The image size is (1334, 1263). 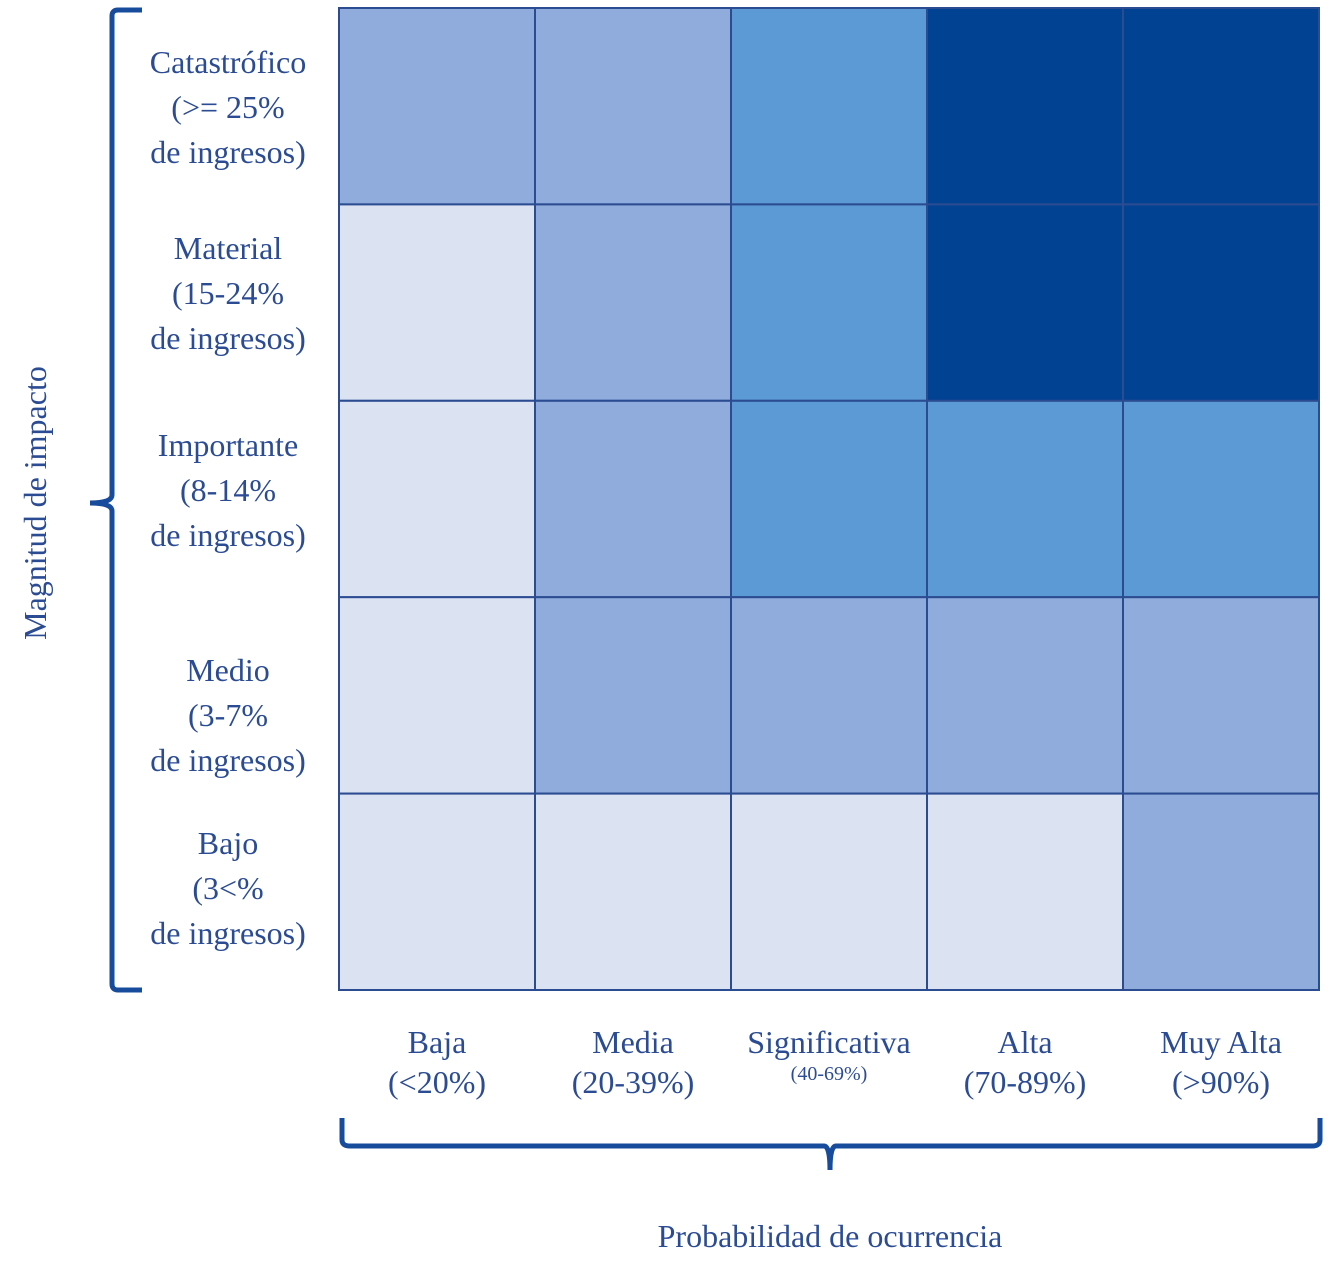 What do you see at coordinates (829, 106) in the screenshot?
I see `heatmap-cell-r0-c2` at bounding box center [829, 106].